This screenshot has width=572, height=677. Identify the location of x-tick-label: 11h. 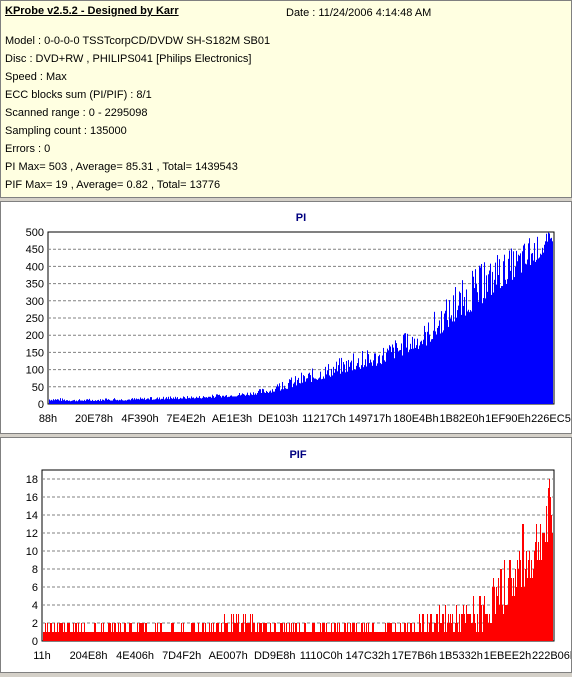
(42, 656).